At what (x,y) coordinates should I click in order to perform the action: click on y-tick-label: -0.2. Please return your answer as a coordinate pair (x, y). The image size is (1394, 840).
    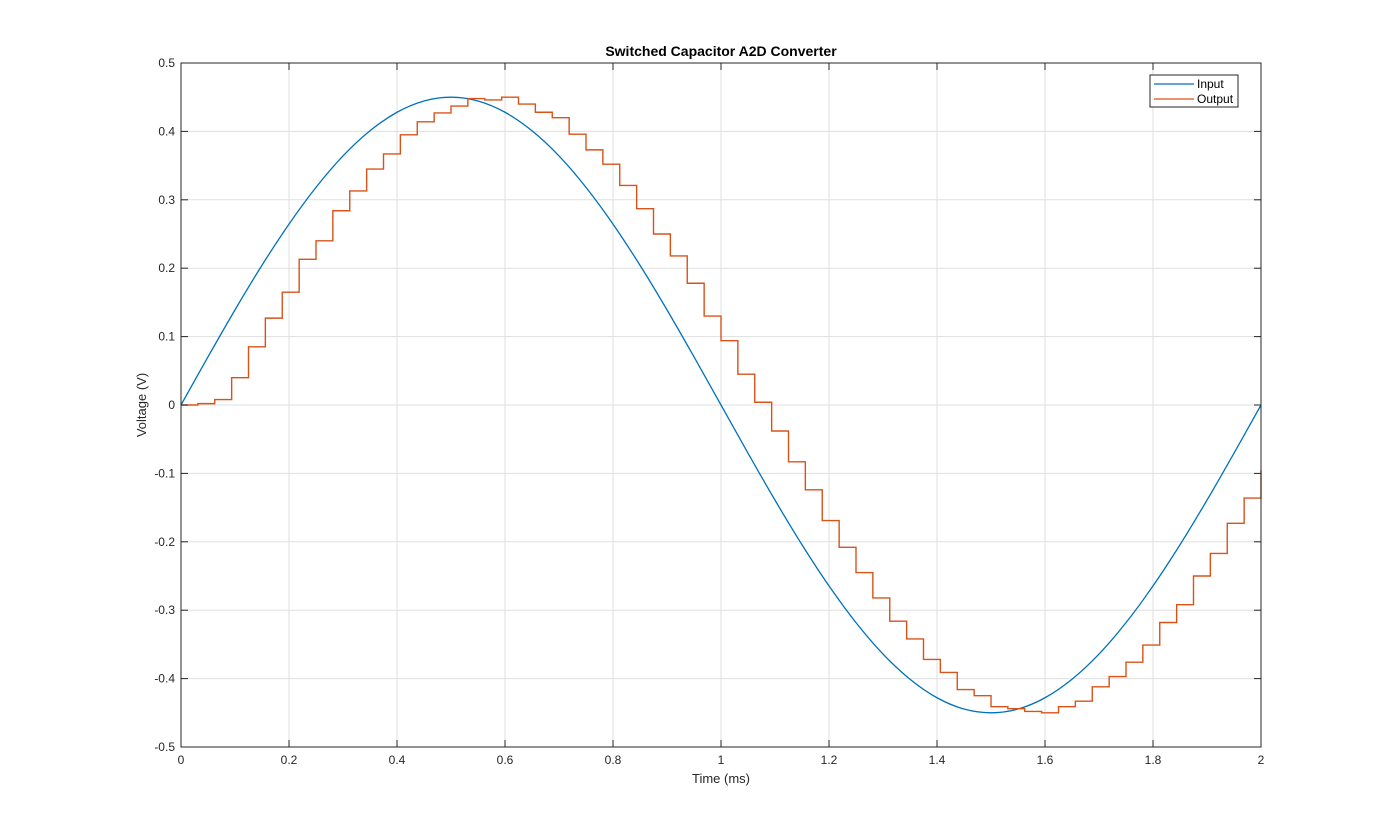
    Looking at the image, I should click on (164, 542).